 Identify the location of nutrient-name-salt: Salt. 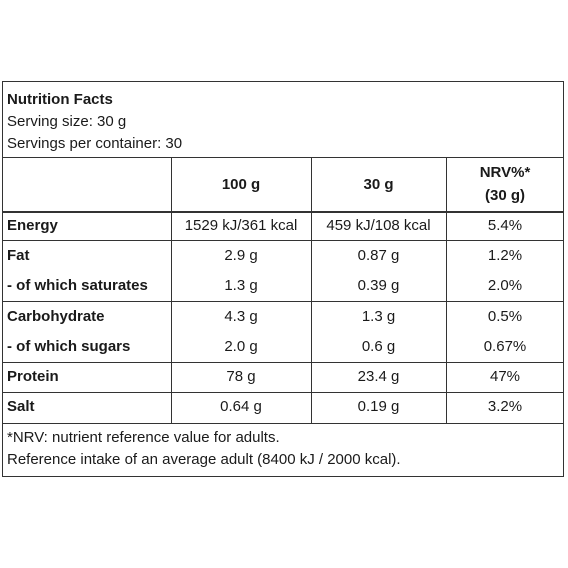
(21, 406).